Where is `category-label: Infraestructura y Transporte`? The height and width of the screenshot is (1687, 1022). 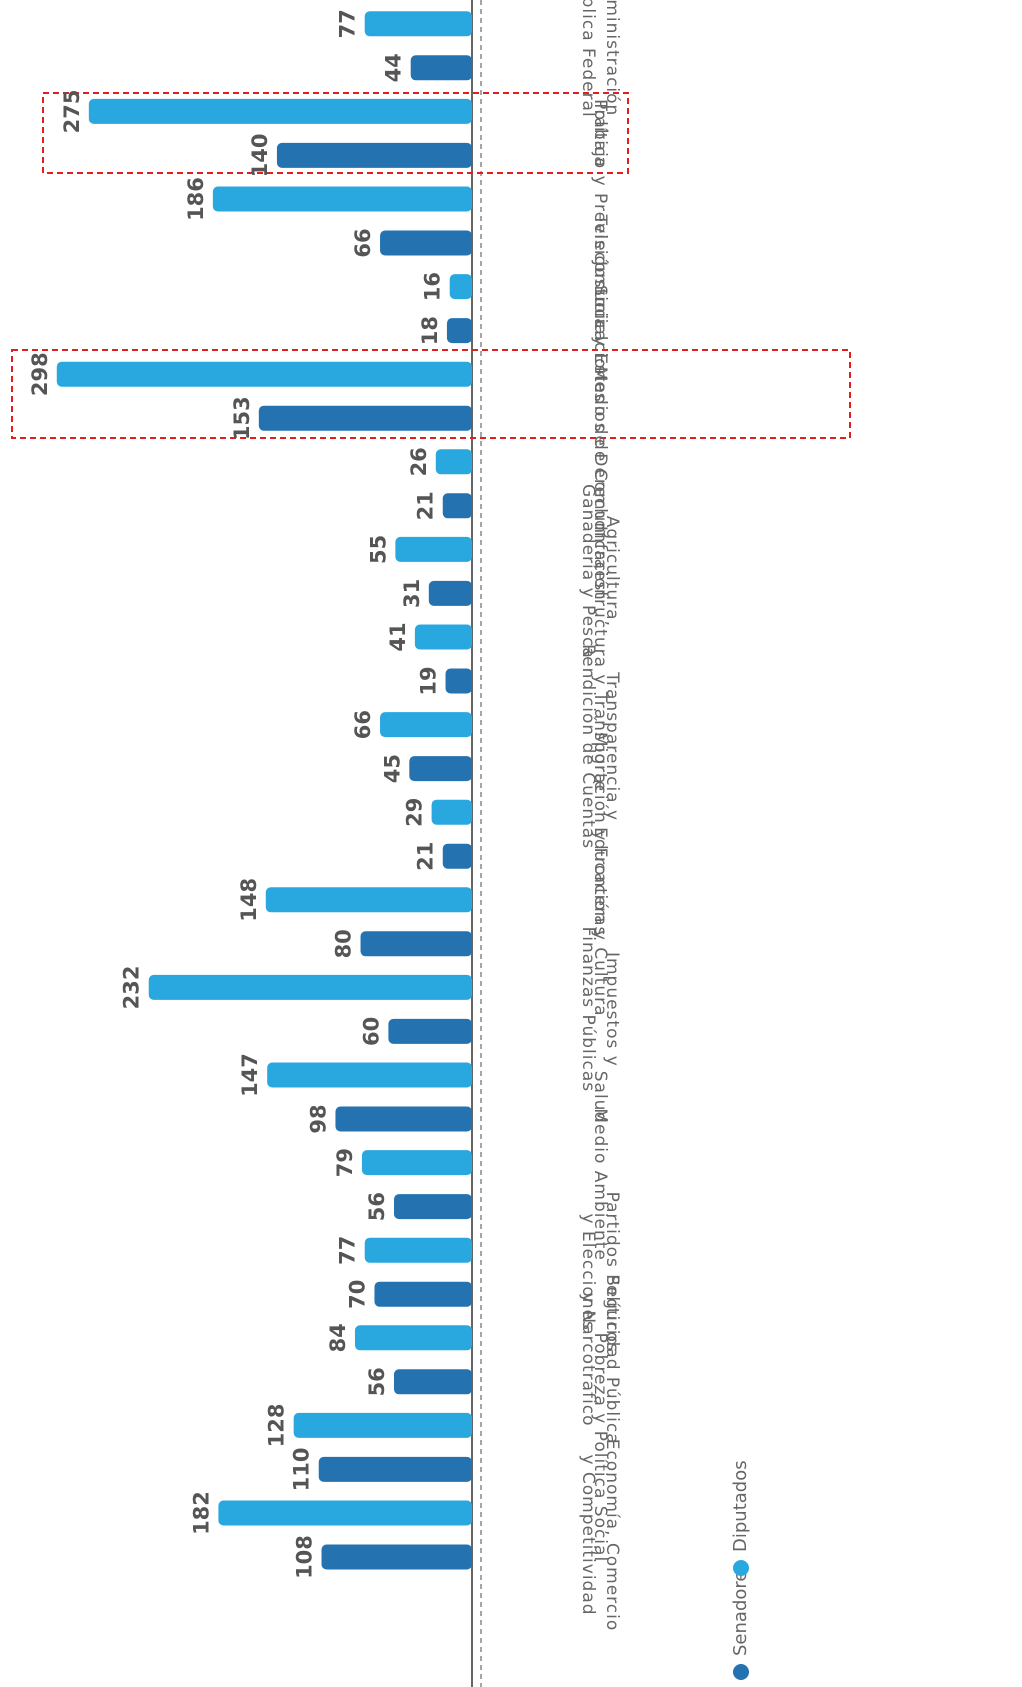
category-label: Infraestructura y Transporte is located at coordinates (600, 659).